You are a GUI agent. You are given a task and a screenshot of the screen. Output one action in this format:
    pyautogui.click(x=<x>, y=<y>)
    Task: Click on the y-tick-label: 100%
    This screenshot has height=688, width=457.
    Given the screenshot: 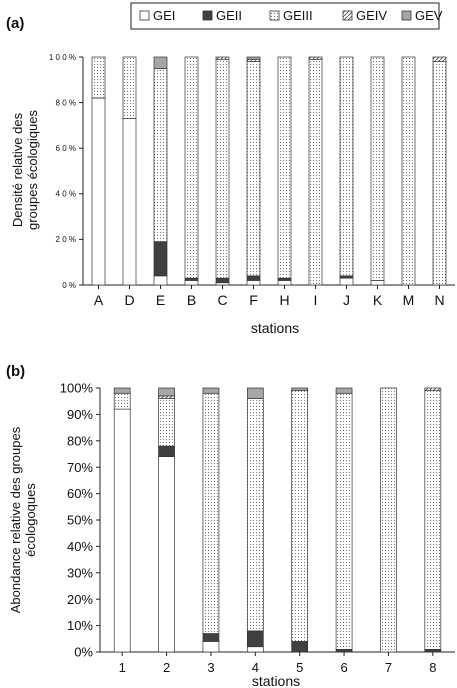 What is the action you would take?
    pyautogui.click(x=77, y=388)
    